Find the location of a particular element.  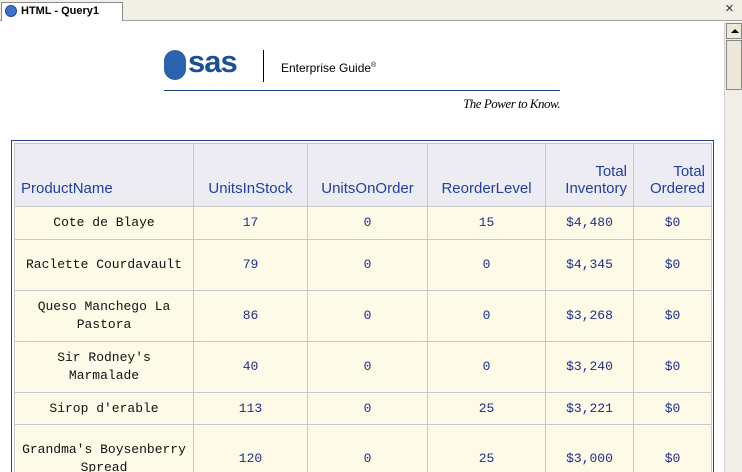

product-name: Enterprise Guide is located at coordinates (326, 68).